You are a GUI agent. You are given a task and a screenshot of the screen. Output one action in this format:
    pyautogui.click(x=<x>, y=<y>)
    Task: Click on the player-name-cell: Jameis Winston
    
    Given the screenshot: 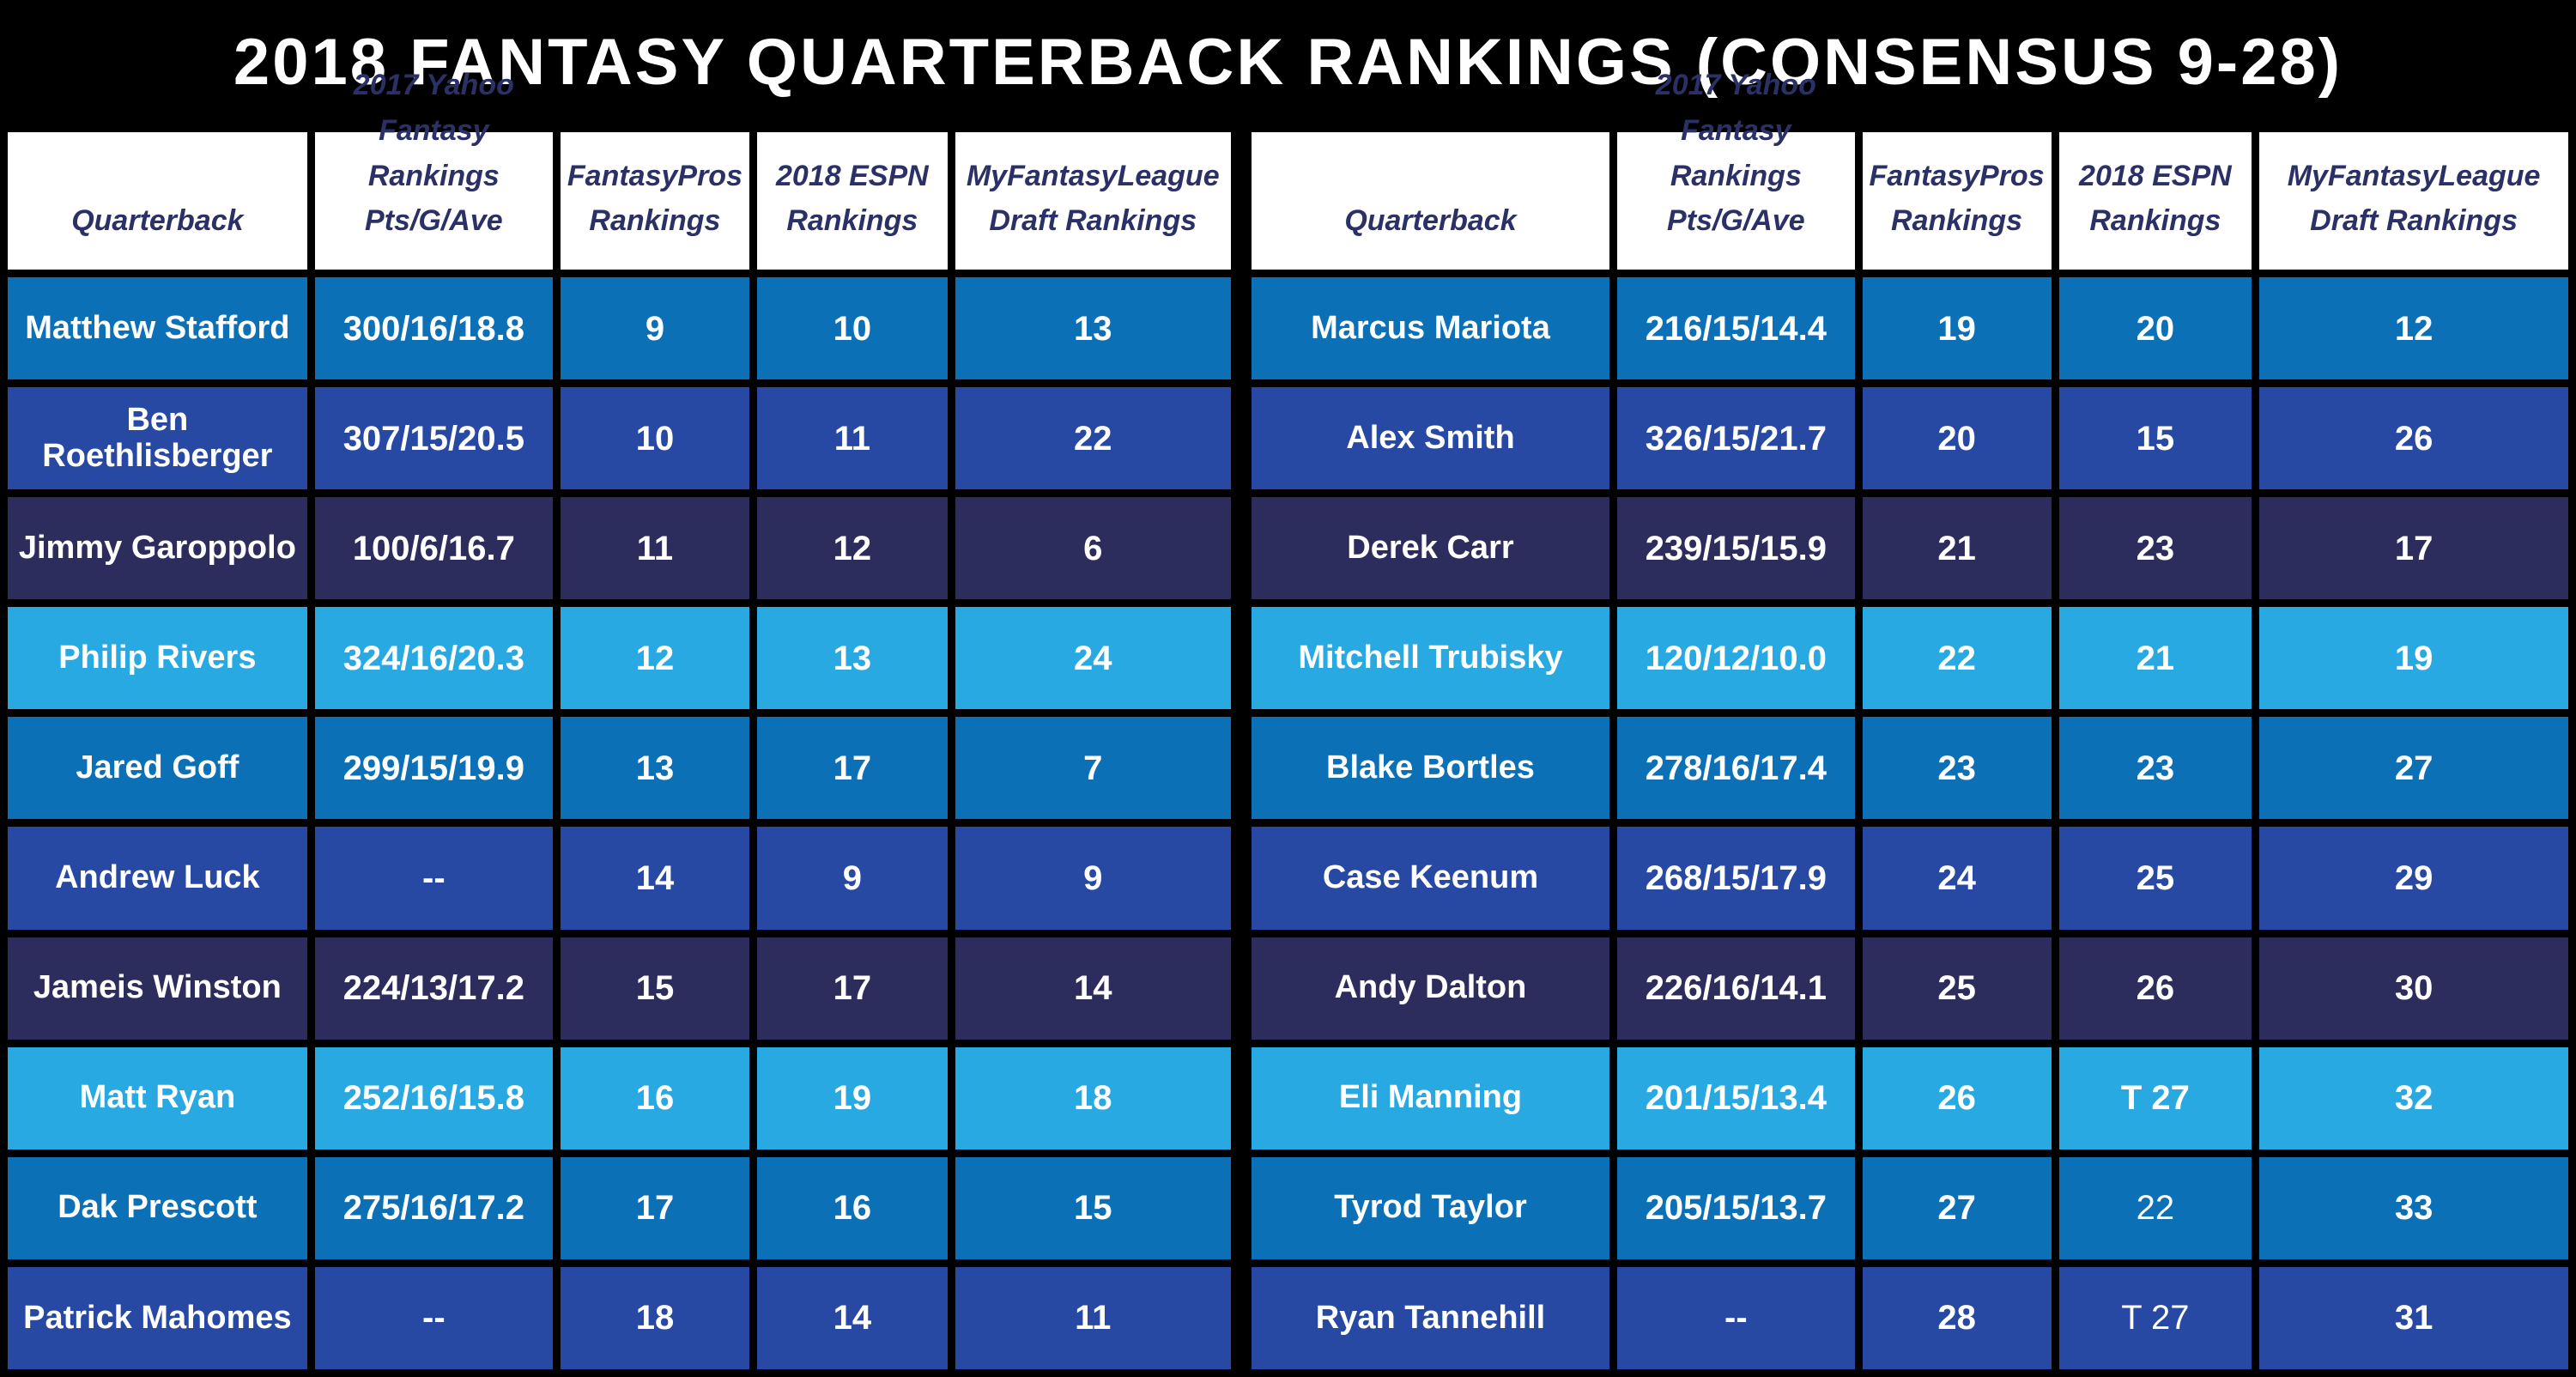 What is the action you would take?
    pyautogui.click(x=157, y=989)
    